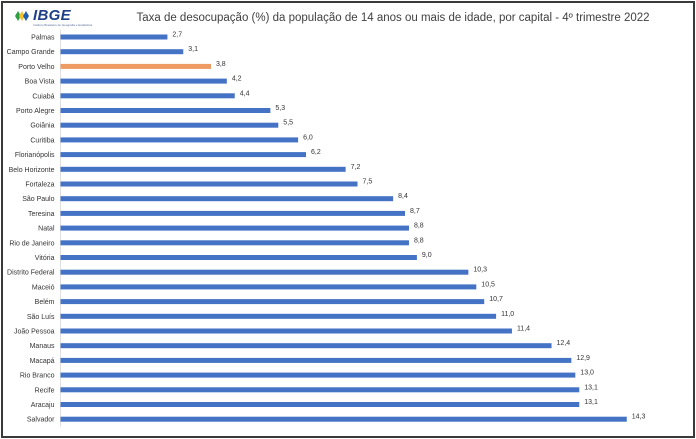 The width and height of the screenshot is (696, 439). Describe the element at coordinates (288, 123) in the screenshot. I see `value-label-goiania: 5,5` at that location.